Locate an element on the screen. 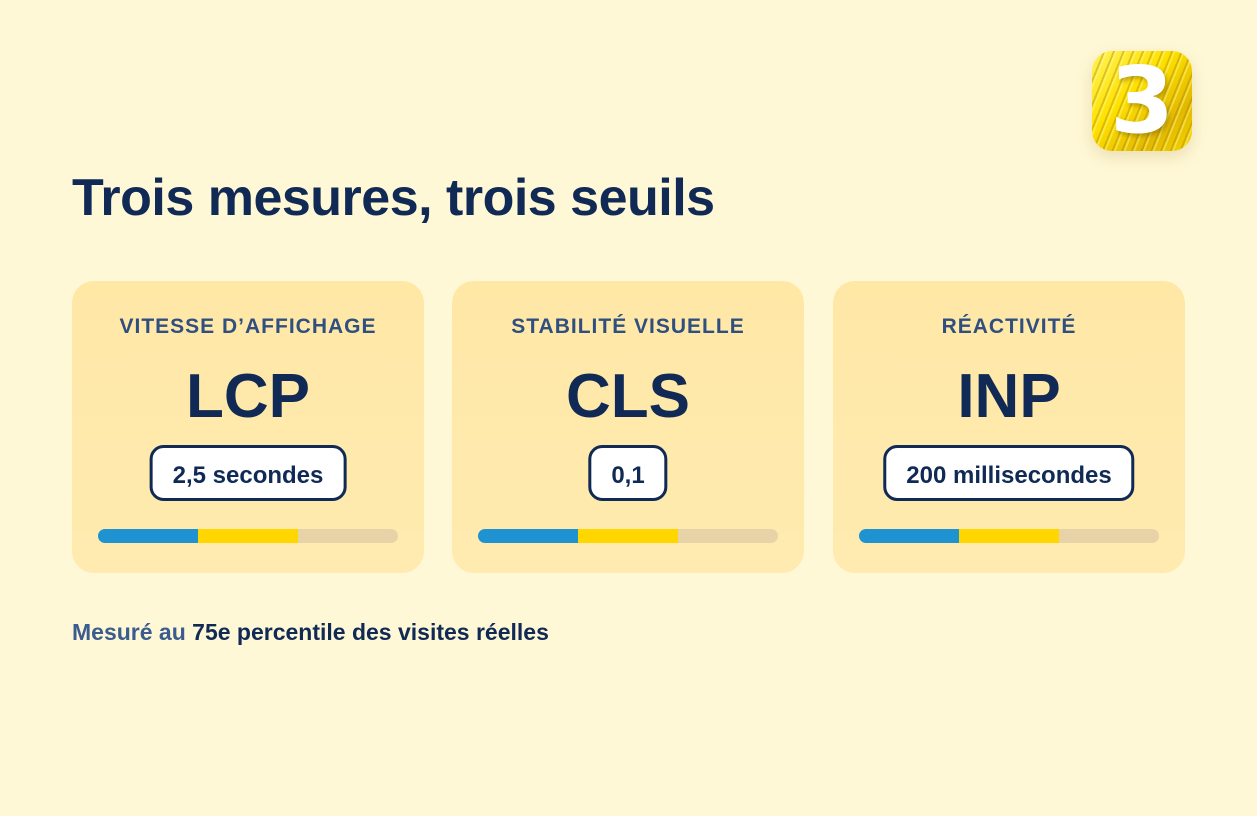 This screenshot has width=1257, height=816. metric-threshold-badge: 0,1 is located at coordinates (628, 473).